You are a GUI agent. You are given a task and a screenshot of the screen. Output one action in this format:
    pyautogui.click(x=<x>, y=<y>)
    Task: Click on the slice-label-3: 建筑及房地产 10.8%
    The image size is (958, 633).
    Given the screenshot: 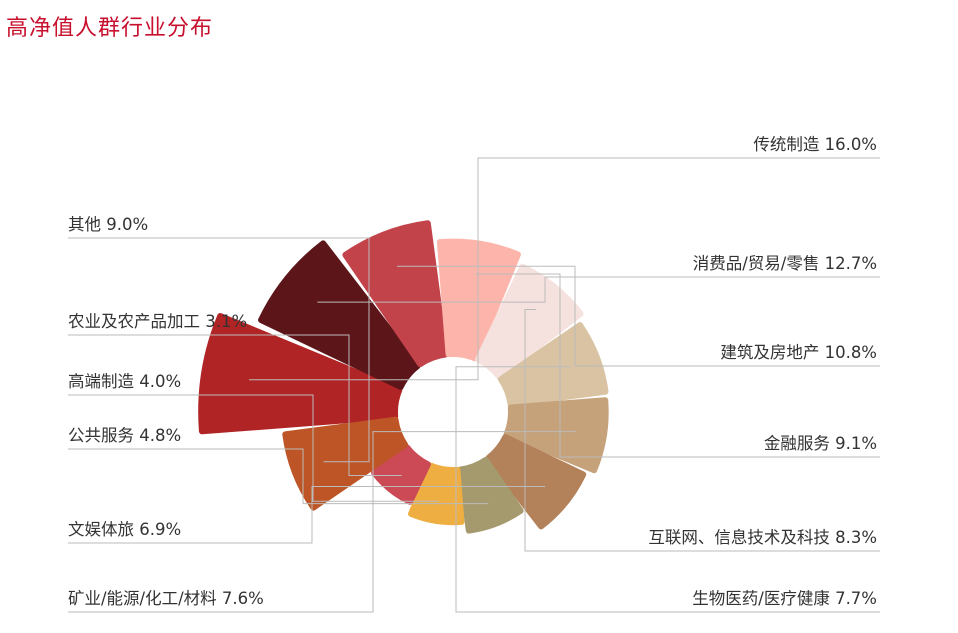 What is the action you would take?
    pyautogui.click(x=798, y=352)
    